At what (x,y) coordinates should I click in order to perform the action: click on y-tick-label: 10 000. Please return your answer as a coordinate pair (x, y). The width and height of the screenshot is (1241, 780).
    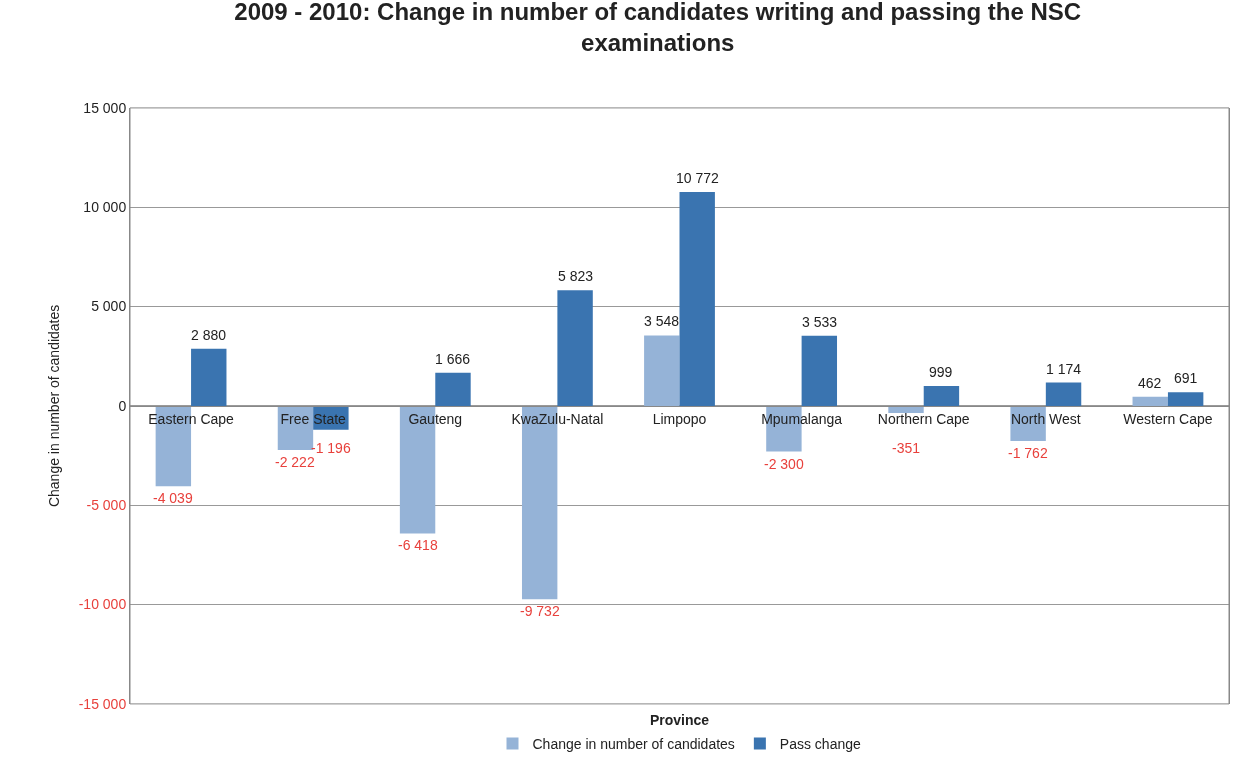
    Looking at the image, I should click on (105, 207).